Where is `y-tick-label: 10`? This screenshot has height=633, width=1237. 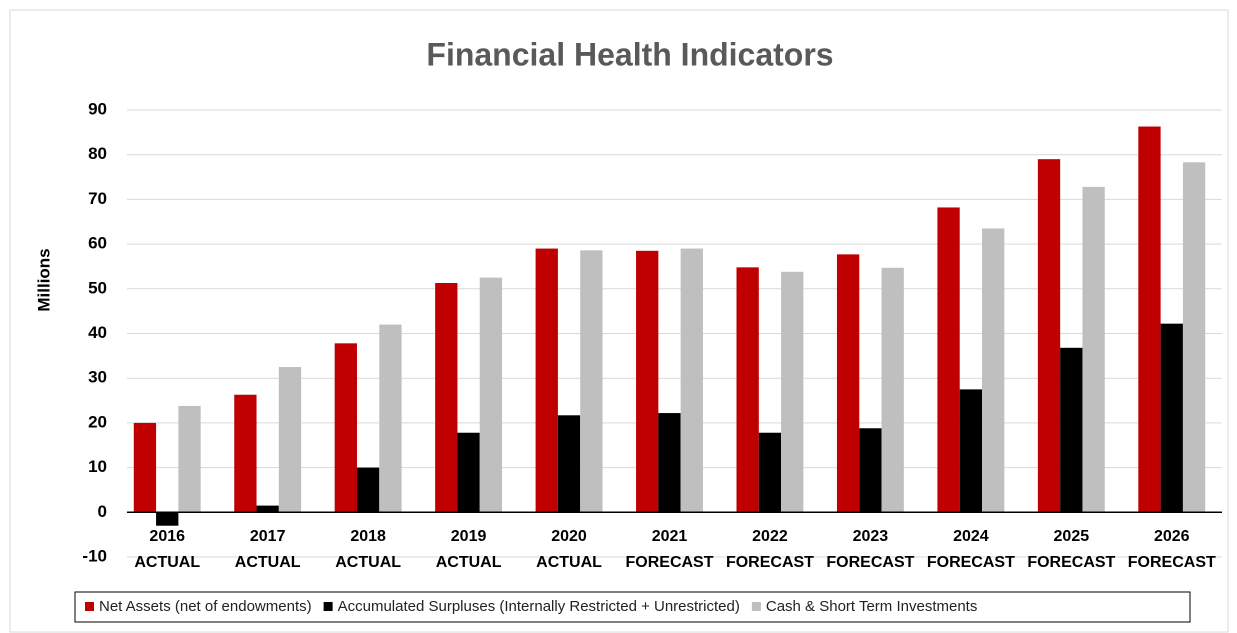
y-tick-label: 10 is located at coordinates (97, 466).